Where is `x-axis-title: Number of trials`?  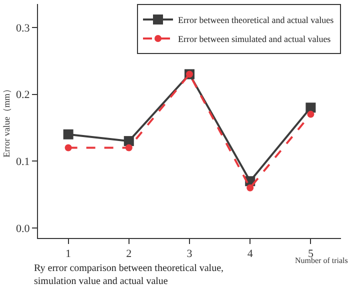
x-axis-title: Number of trials is located at coordinates (321, 260).